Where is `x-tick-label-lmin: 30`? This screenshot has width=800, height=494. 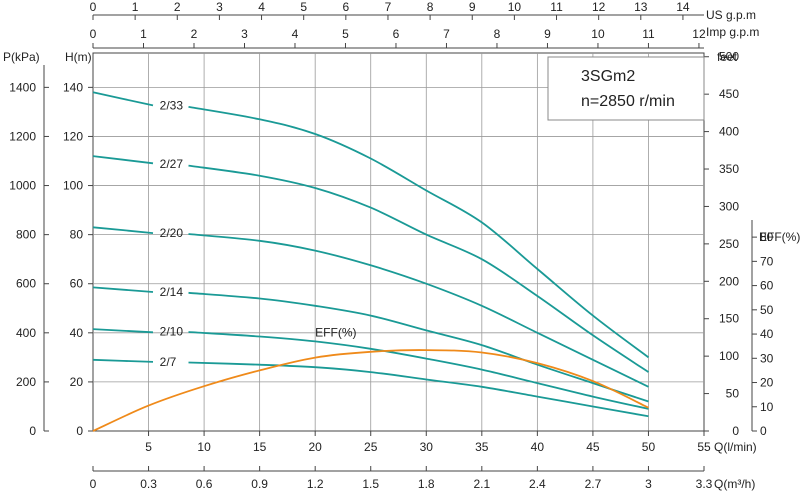
x-tick-label-lmin: 30 is located at coordinates (427, 447).